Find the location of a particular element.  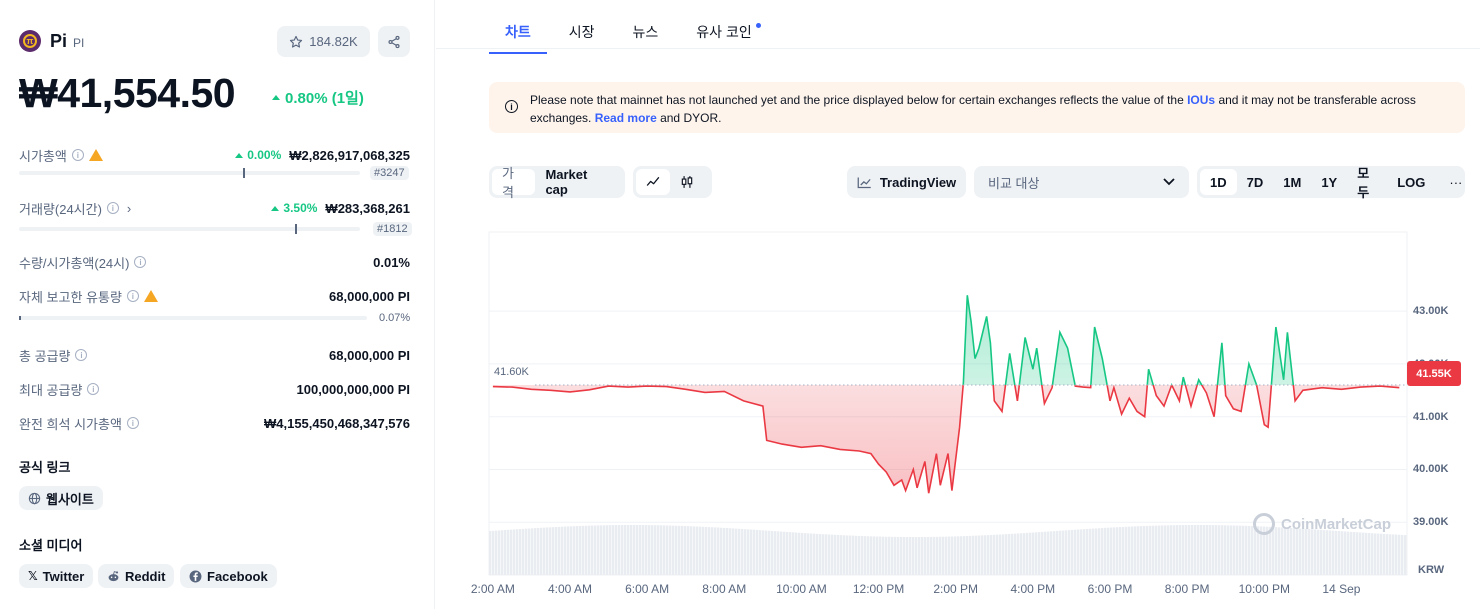

share-icon is located at coordinates (394, 41).